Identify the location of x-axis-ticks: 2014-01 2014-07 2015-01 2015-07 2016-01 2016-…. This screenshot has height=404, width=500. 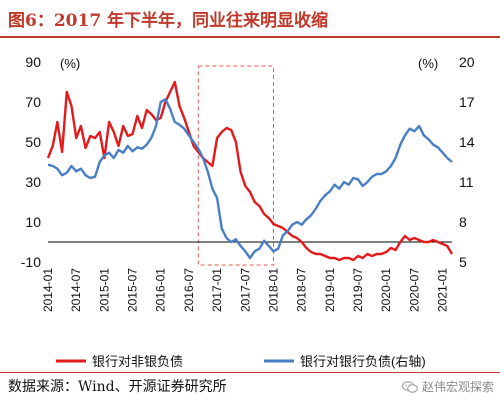
(245, 290).